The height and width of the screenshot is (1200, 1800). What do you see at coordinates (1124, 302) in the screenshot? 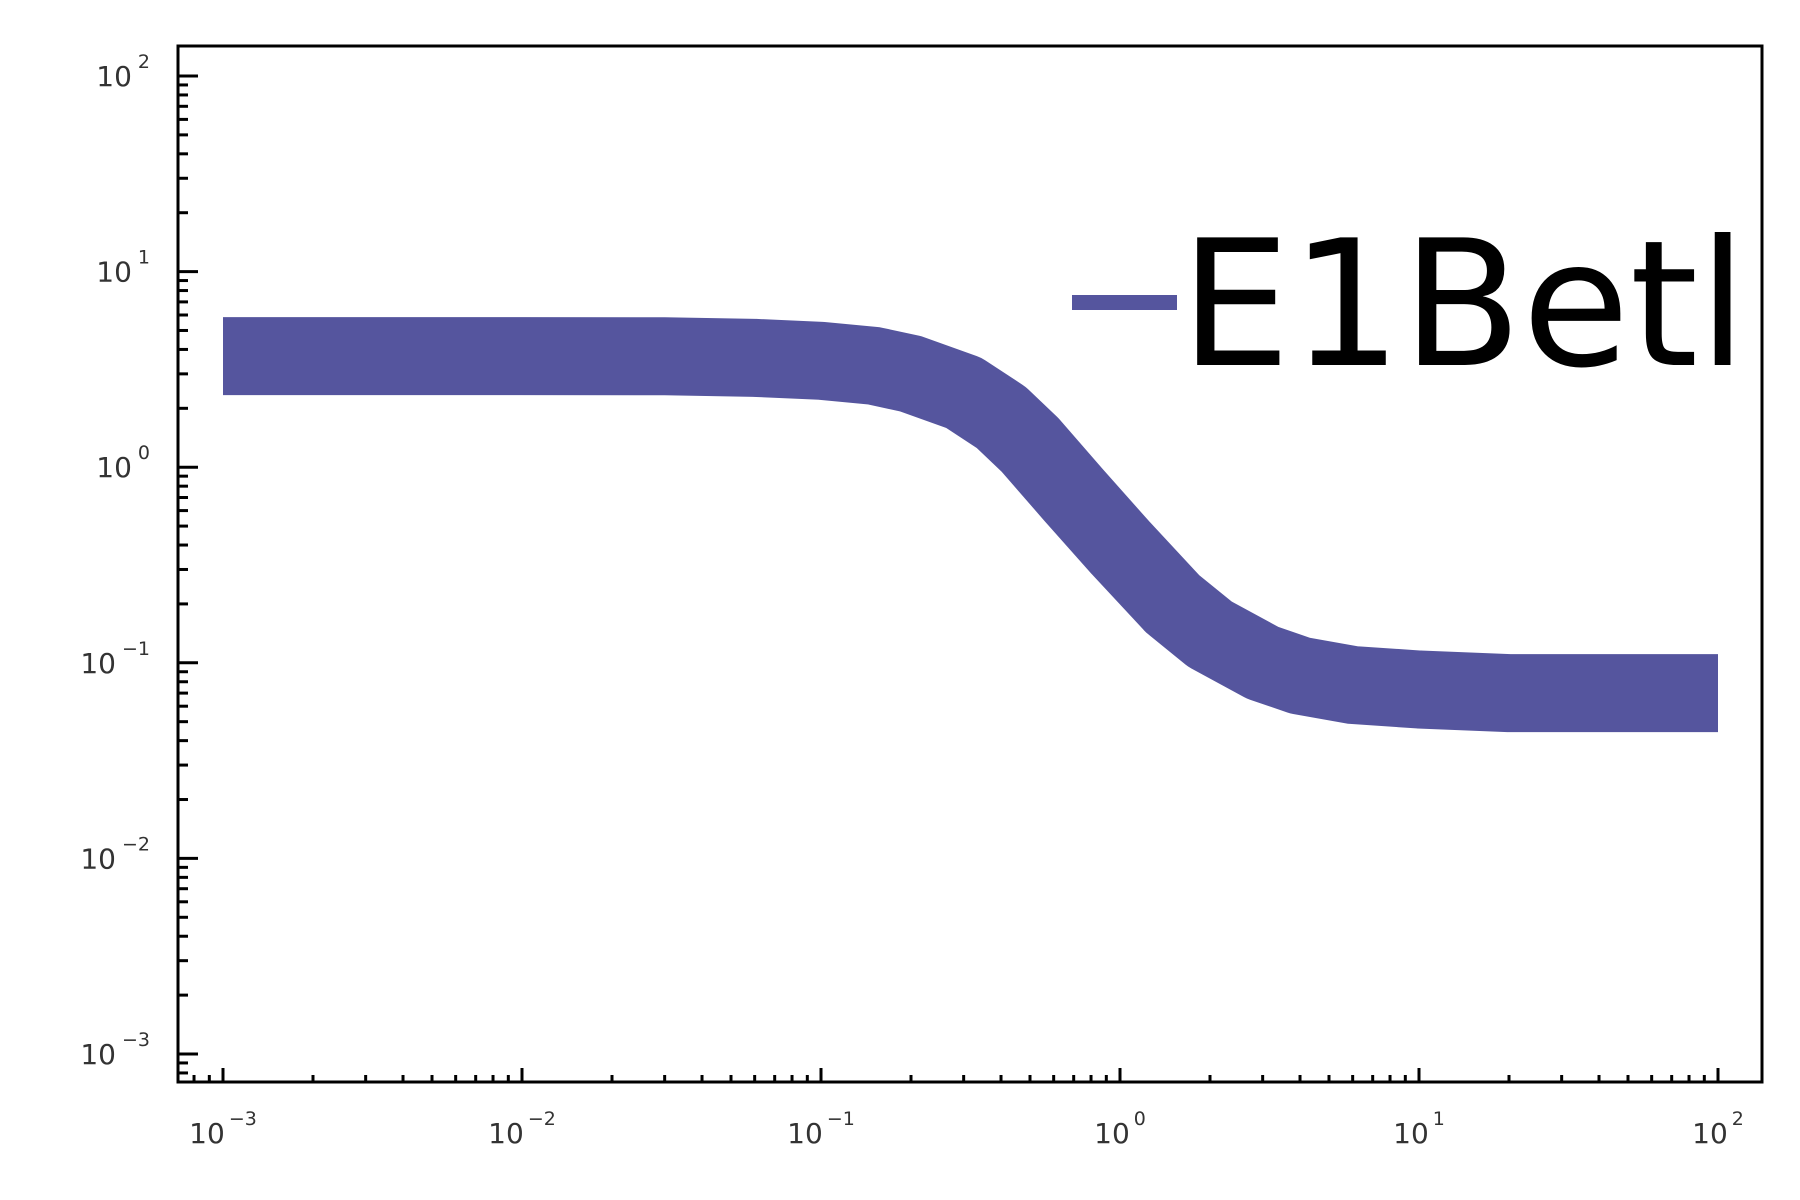
I see `legend-swatch` at bounding box center [1124, 302].